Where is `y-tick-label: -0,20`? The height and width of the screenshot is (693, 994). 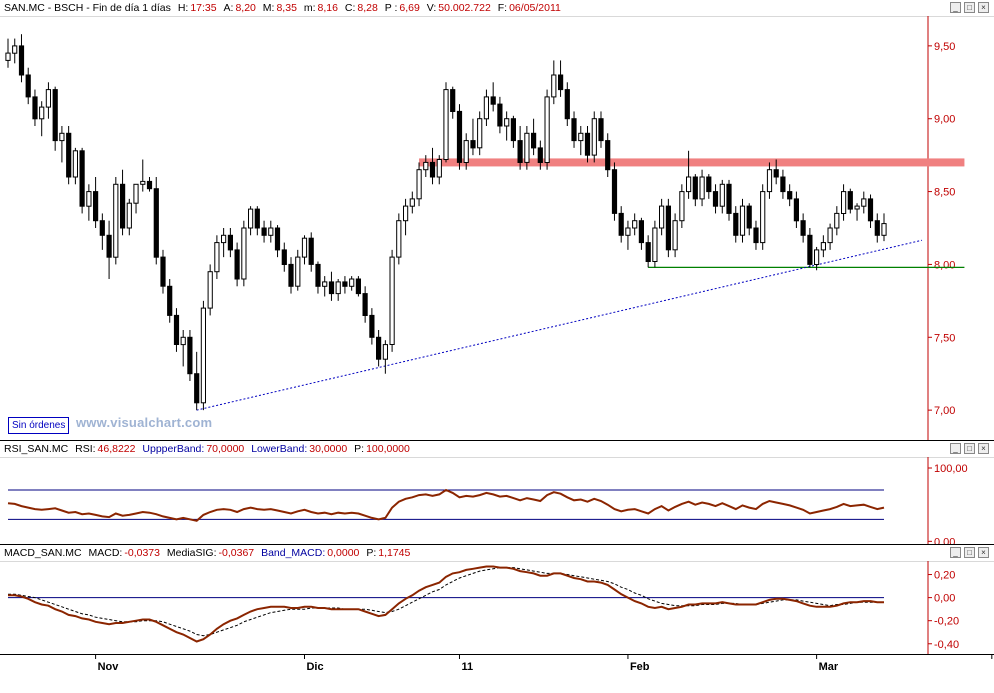 y-tick-label: -0,20 is located at coordinates (946, 622).